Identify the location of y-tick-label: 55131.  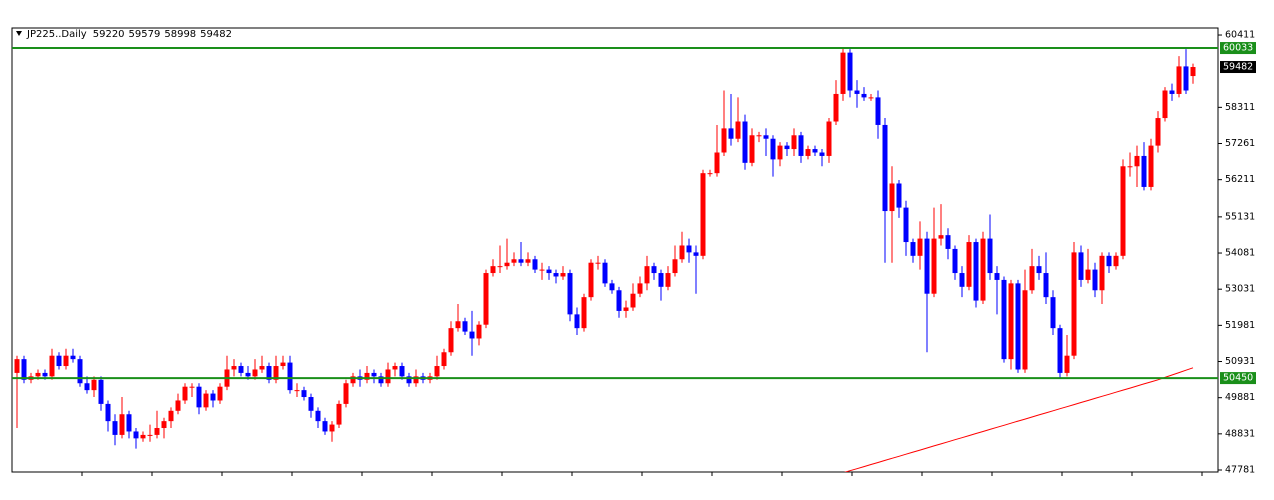
(1240, 216).